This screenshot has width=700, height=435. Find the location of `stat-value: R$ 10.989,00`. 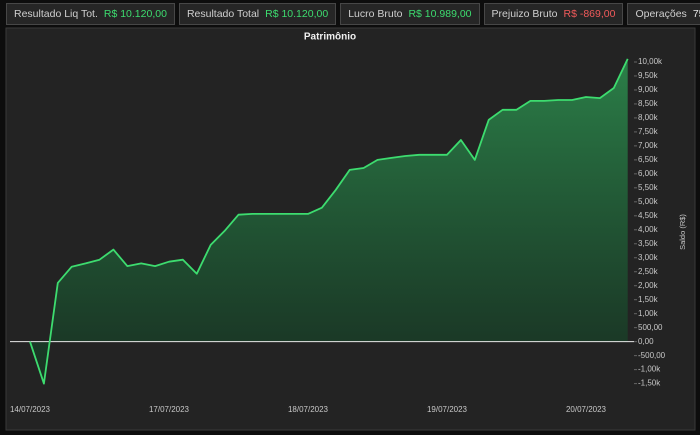

stat-value: R$ 10.989,00 is located at coordinates (440, 14).